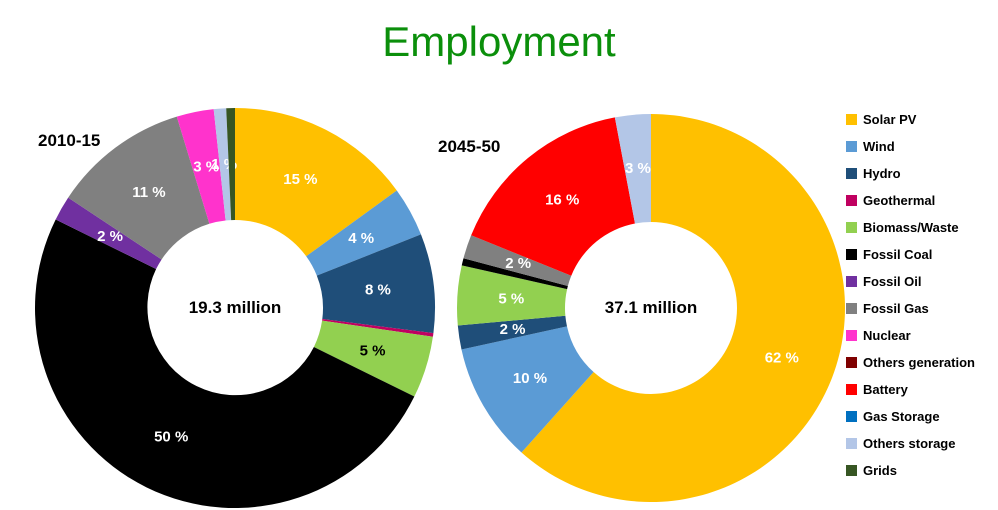  What do you see at coordinates (890, 119) in the screenshot?
I see `legend-label: Solar PV` at bounding box center [890, 119].